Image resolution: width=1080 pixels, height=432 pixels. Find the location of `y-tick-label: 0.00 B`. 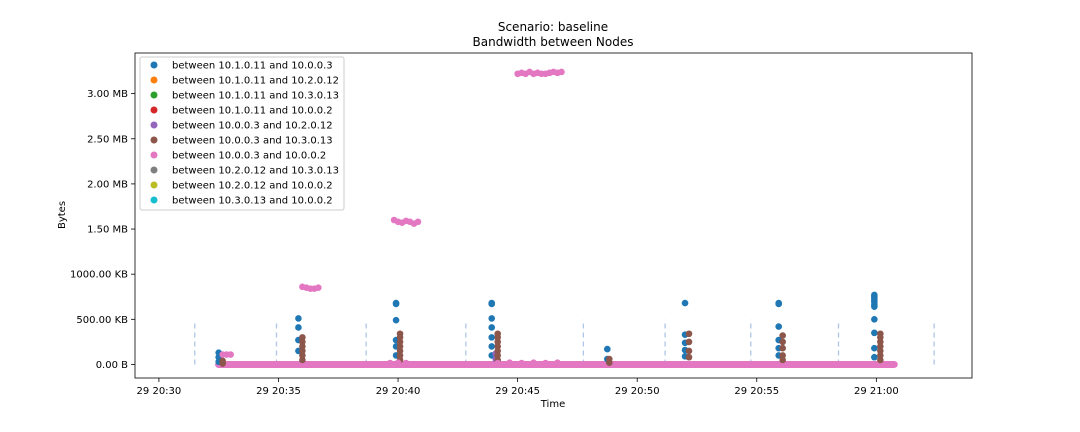

y-tick-label: 0.00 B is located at coordinates (112, 365).